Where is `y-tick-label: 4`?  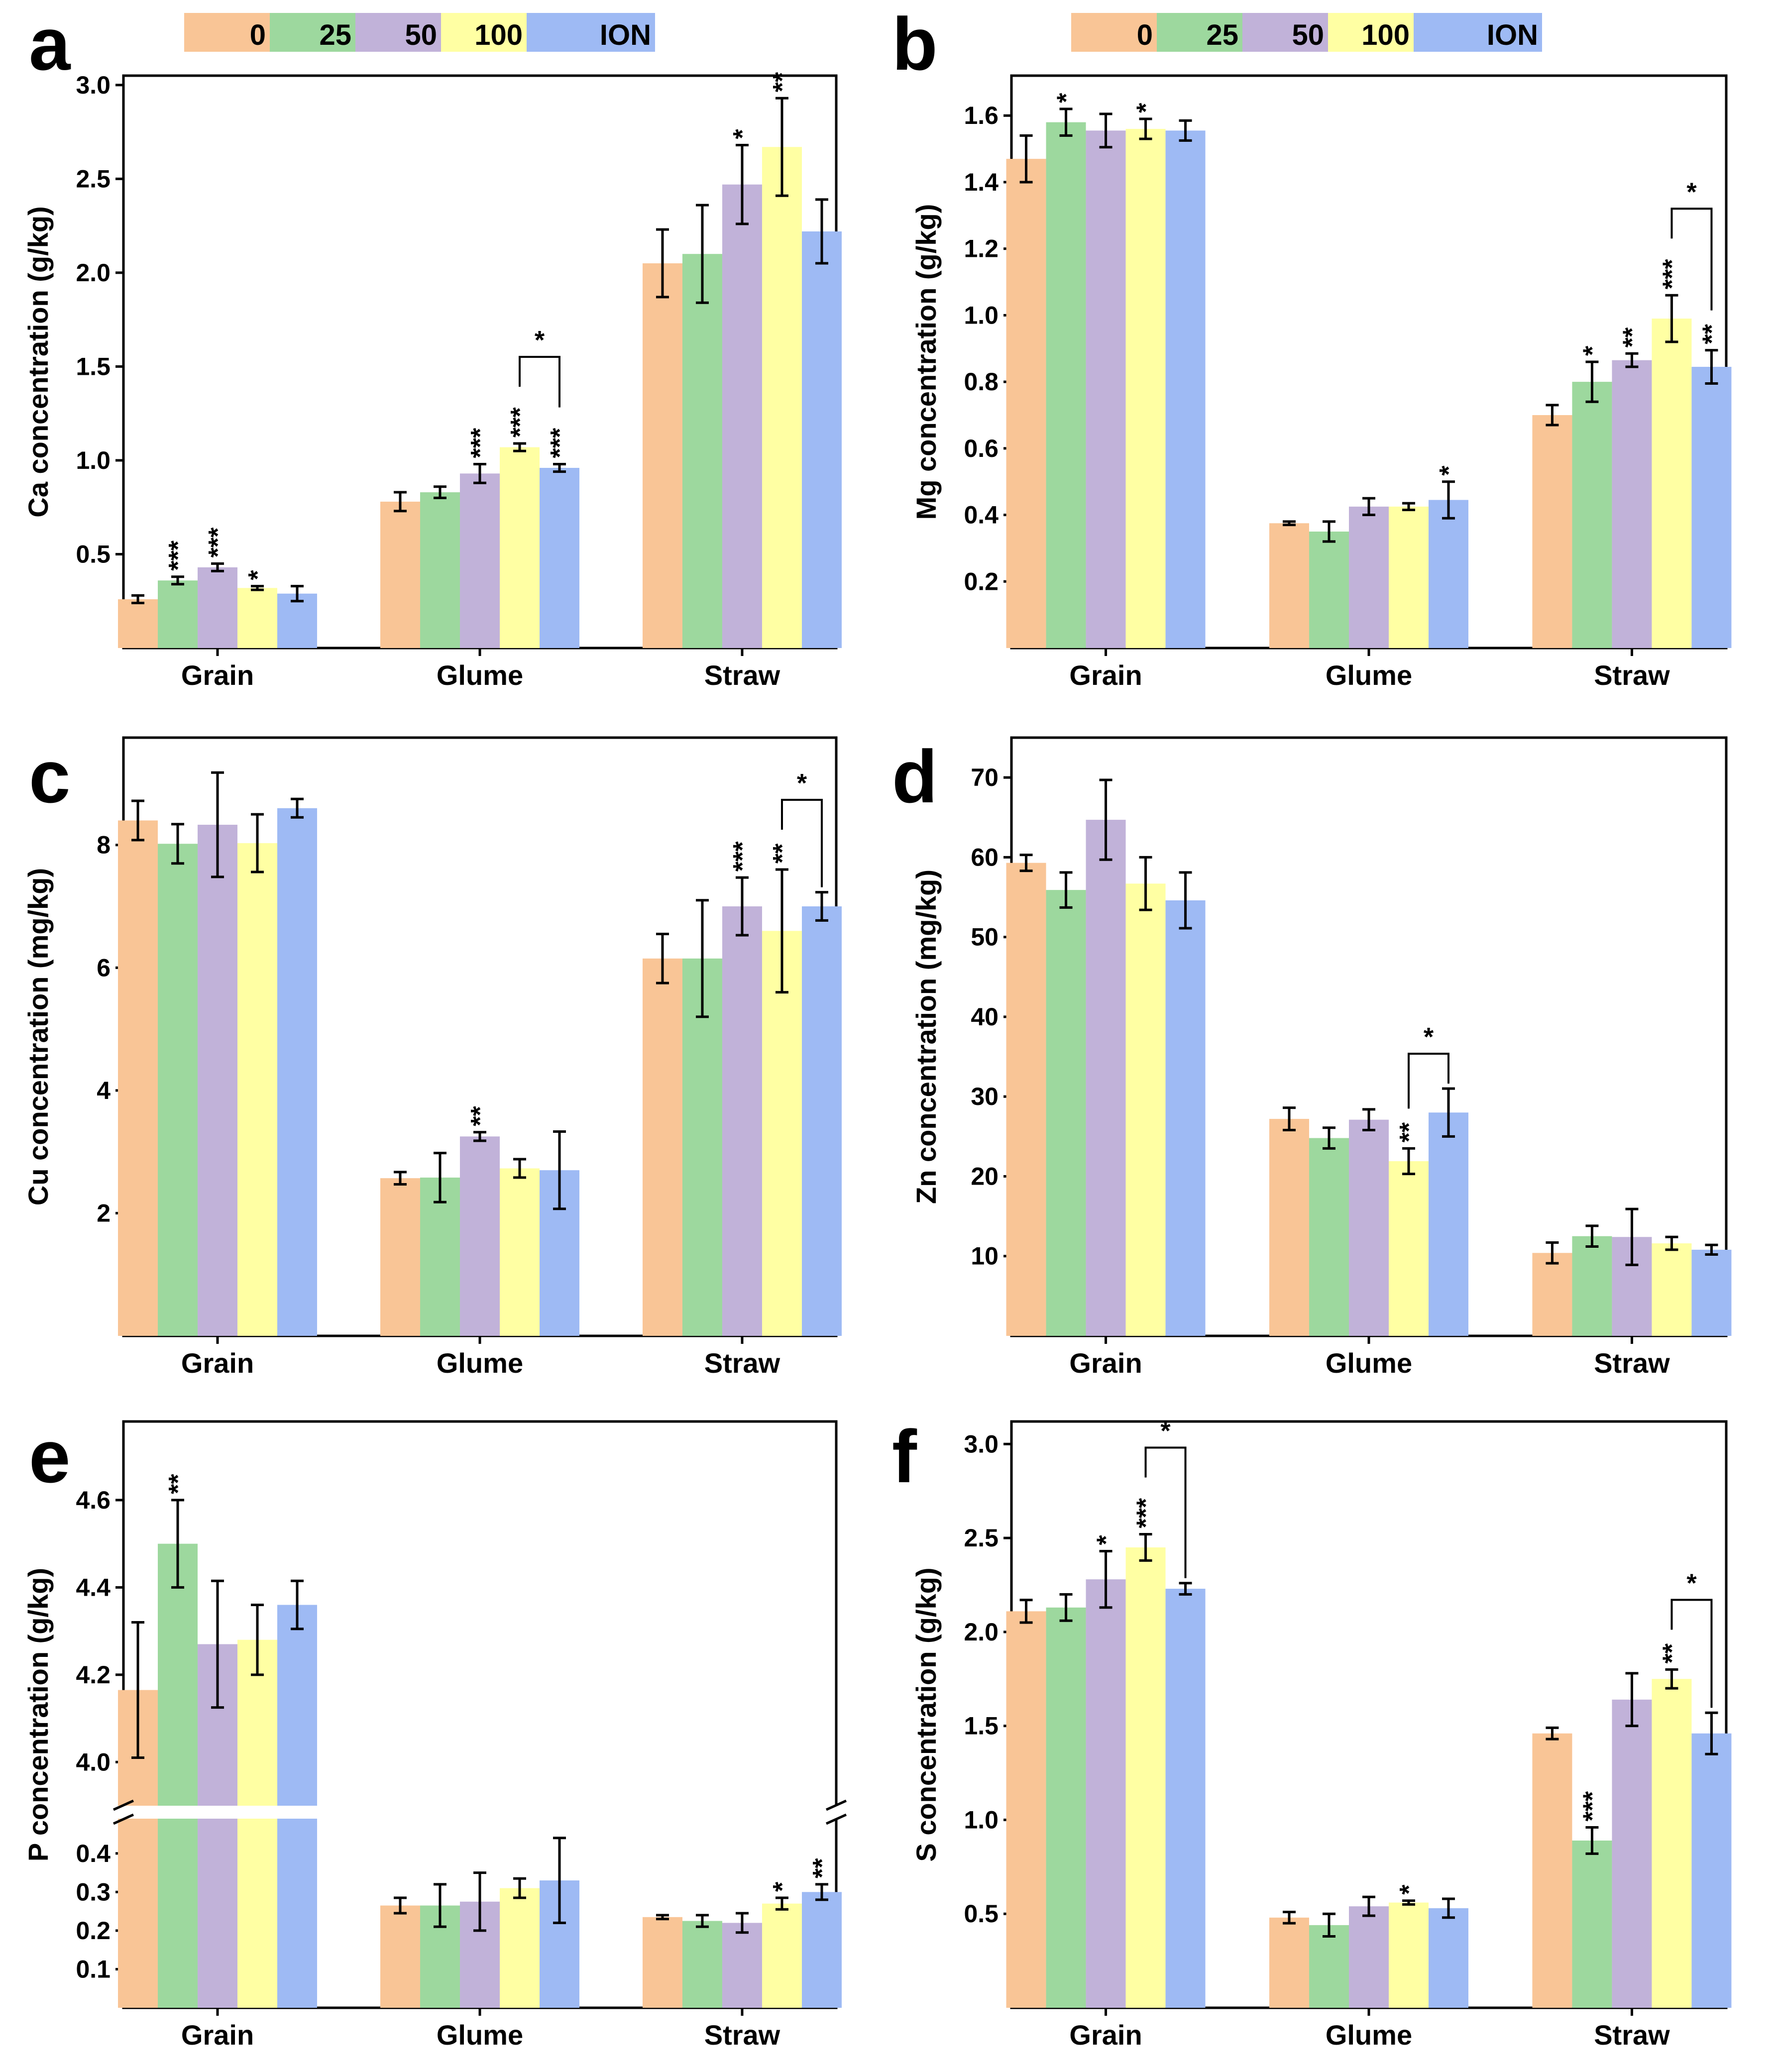
y-tick-label: 4 is located at coordinates (104, 1090).